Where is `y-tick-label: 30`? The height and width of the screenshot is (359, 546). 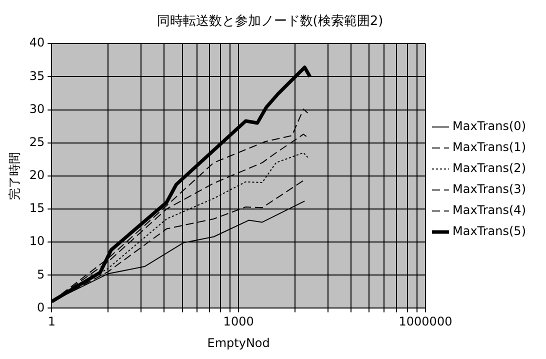 y-tick-label: 30 is located at coordinates (37, 109).